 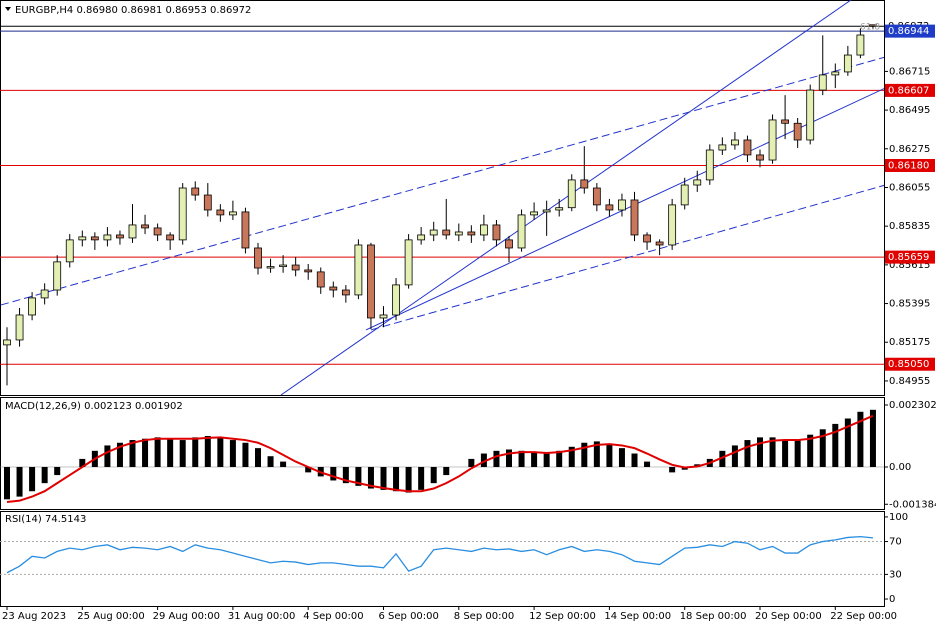 What do you see at coordinates (45, 519) in the screenshot?
I see `rsi-title: RSI(14) 74.5143` at bounding box center [45, 519].